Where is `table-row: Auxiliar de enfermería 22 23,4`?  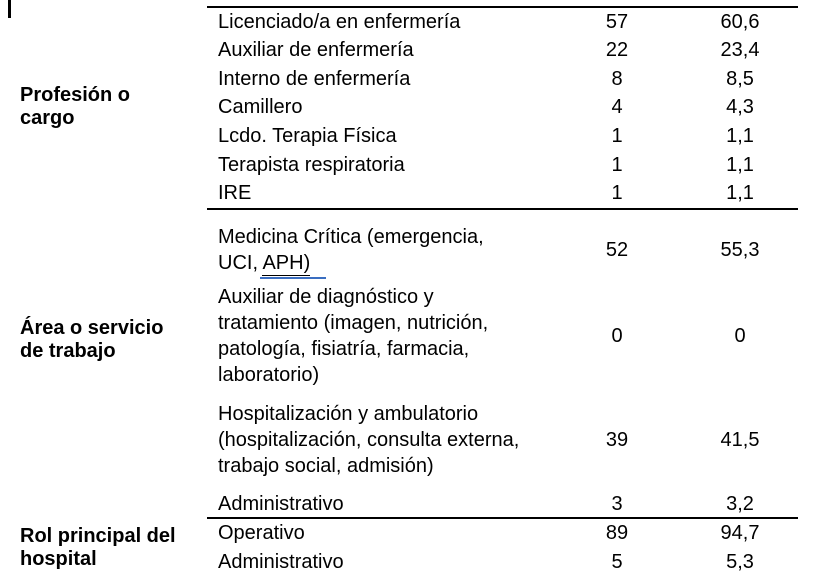 table-row: Auxiliar de enfermería 22 23,4 is located at coordinates (502, 51).